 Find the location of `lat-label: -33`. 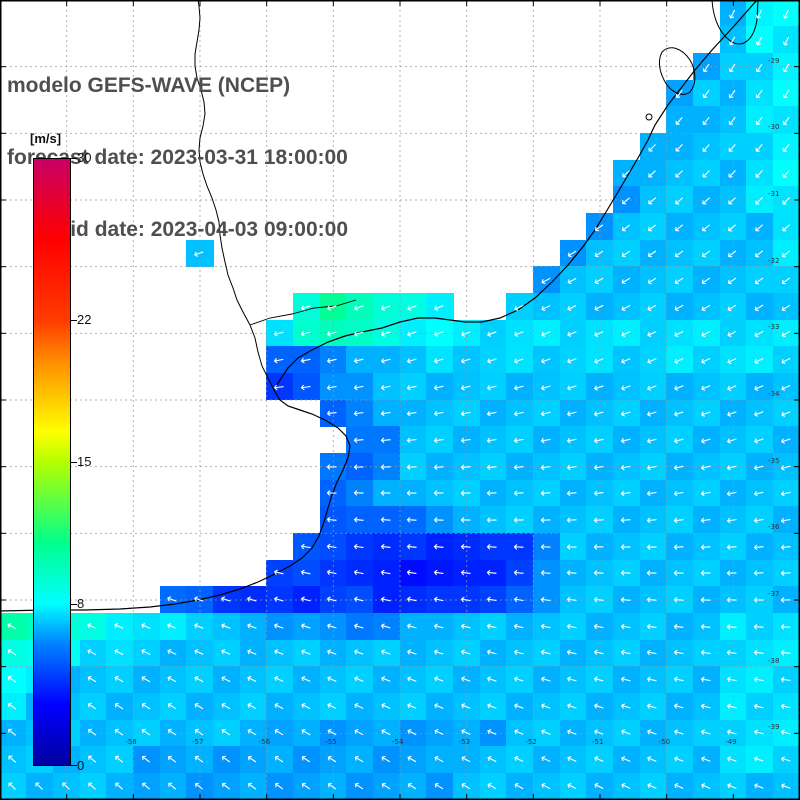

lat-label: -33 is located at coordinates (774, 327).